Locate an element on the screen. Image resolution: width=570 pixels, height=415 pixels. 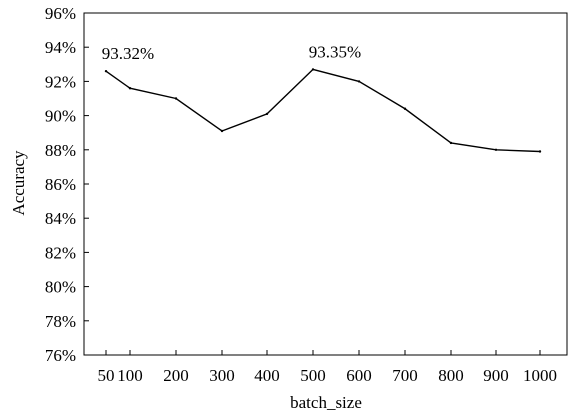
x-tick-label: 100 is located at coordinates (130, 375).